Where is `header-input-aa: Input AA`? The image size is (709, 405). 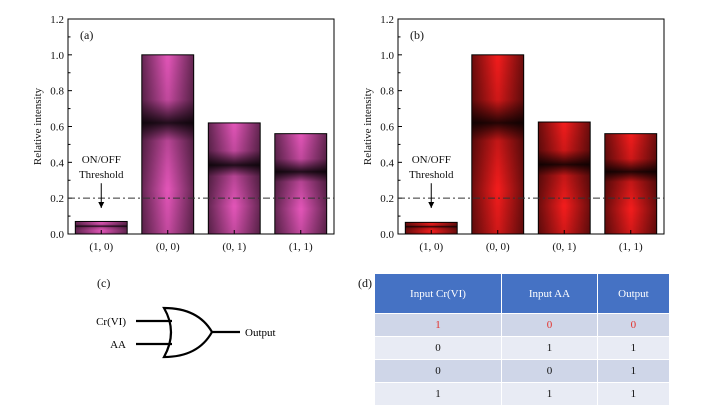 header-input-aa: Input AA is located at coordinates (550, 294).